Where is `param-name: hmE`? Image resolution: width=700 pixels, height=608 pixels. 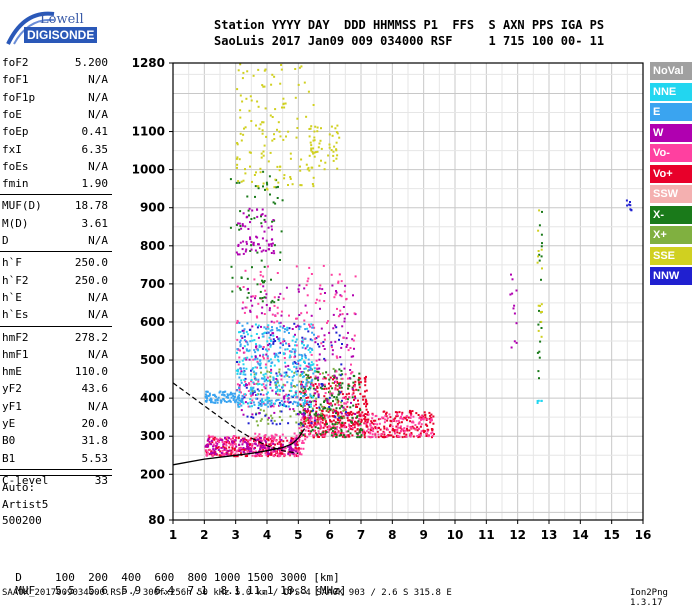 param-name: hmE is located at coordinates (12, 372).